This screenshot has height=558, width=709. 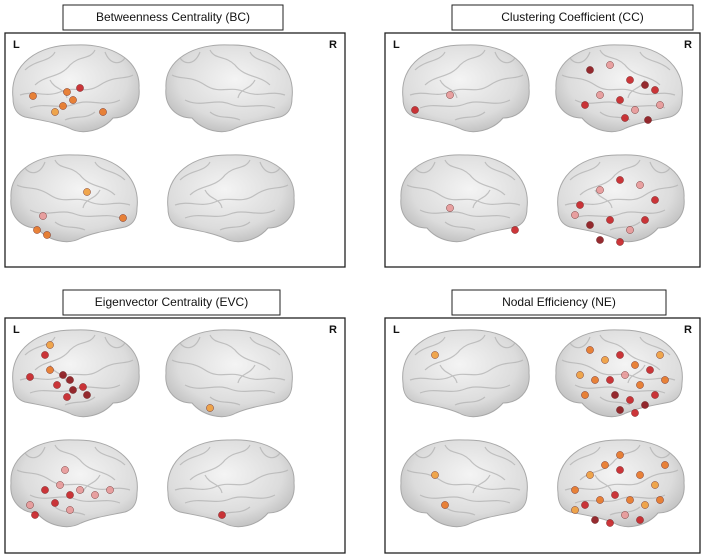 What do you see at coordinates (333, 330) in the screenshot?
I see `hemisphere-label: R` at bounding box center [333, 330].